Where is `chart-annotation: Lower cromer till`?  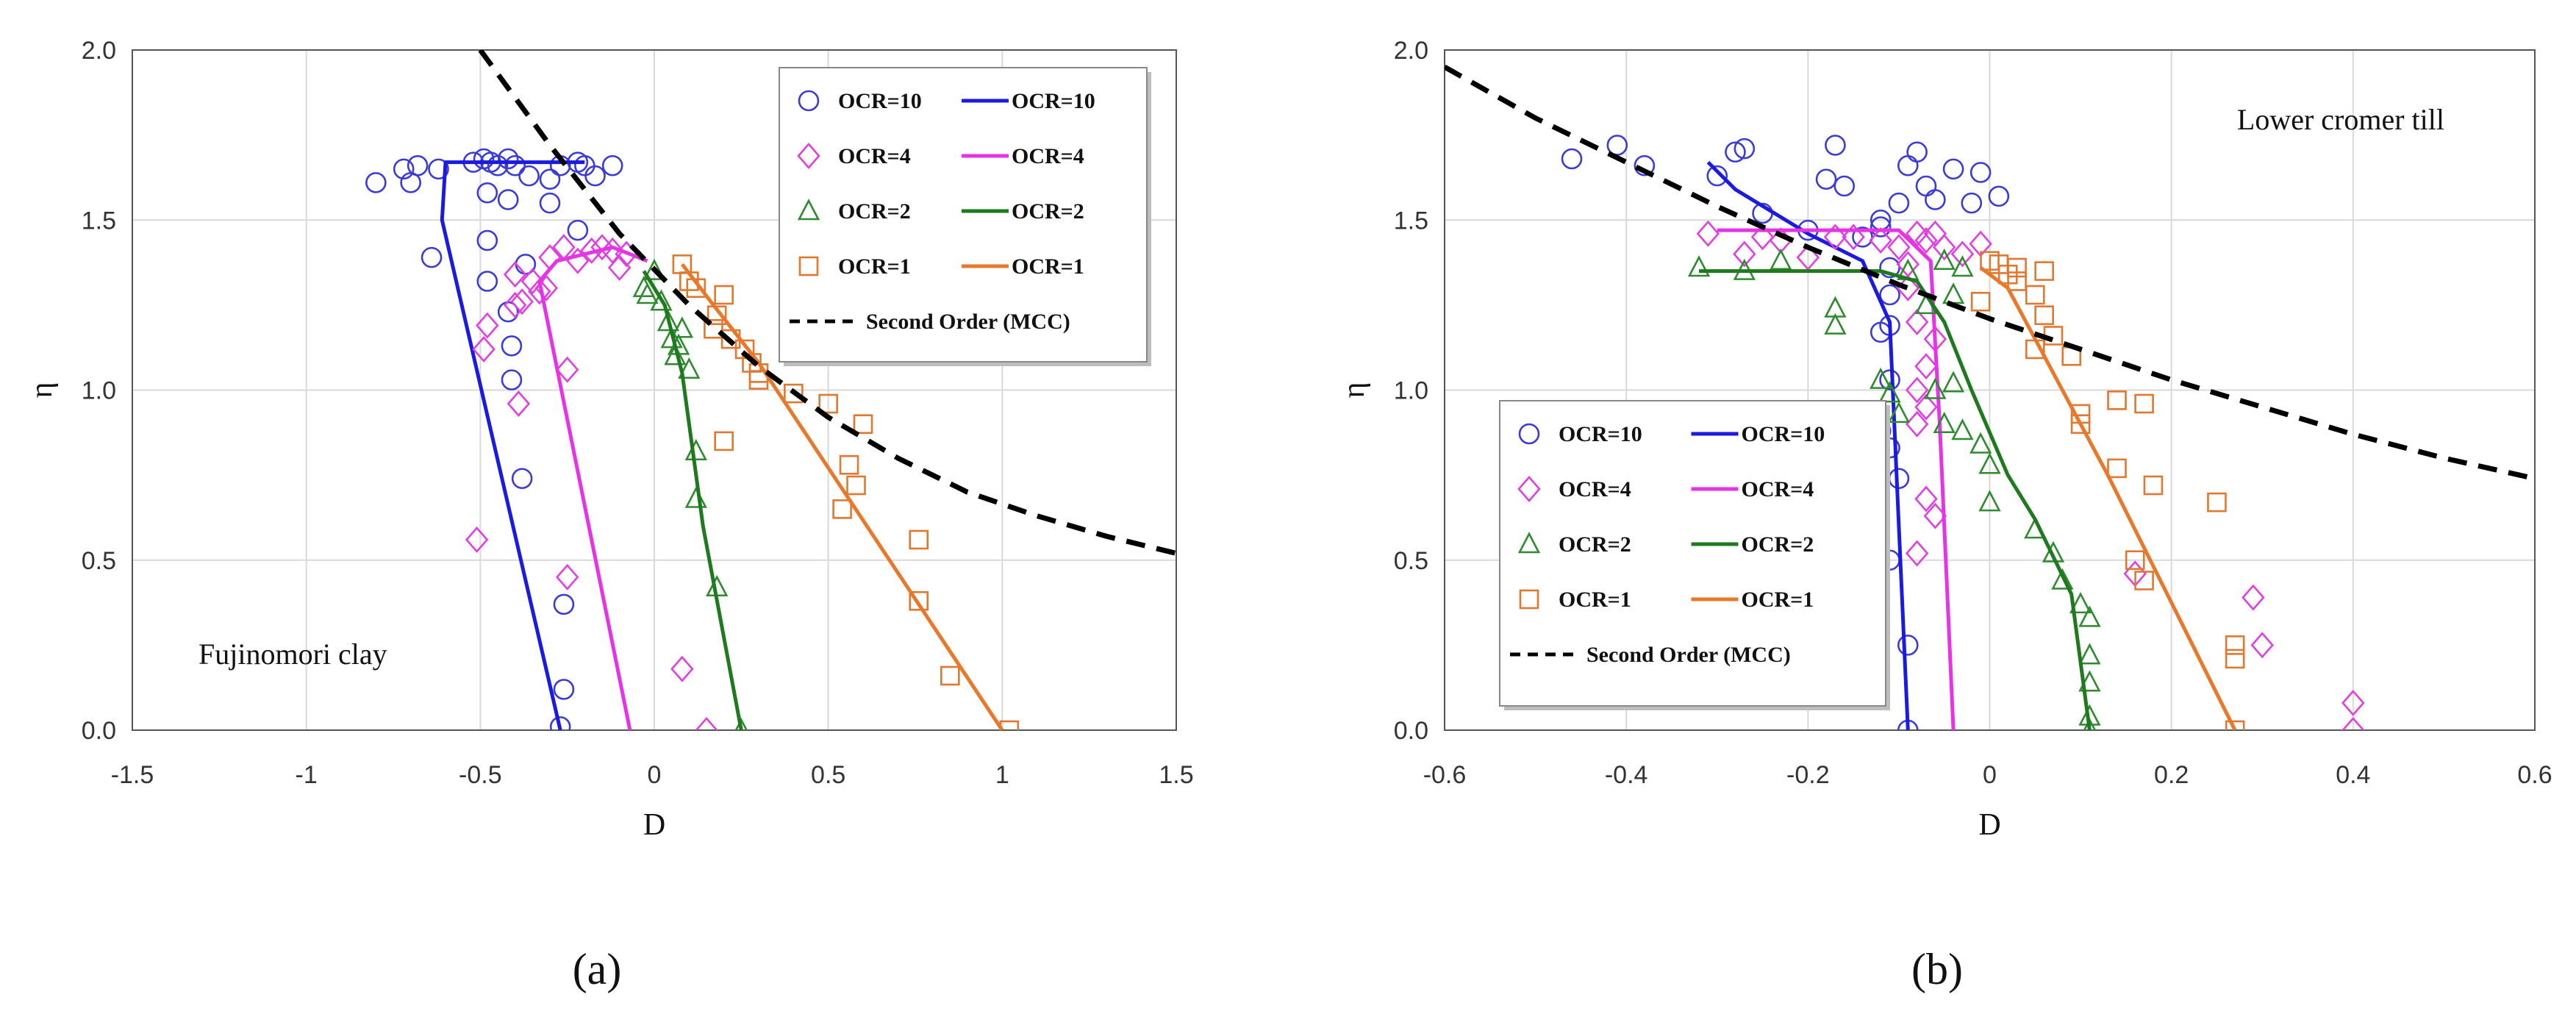
chart-annotation: Lower cromer till is located at coordinates (2340, 119).